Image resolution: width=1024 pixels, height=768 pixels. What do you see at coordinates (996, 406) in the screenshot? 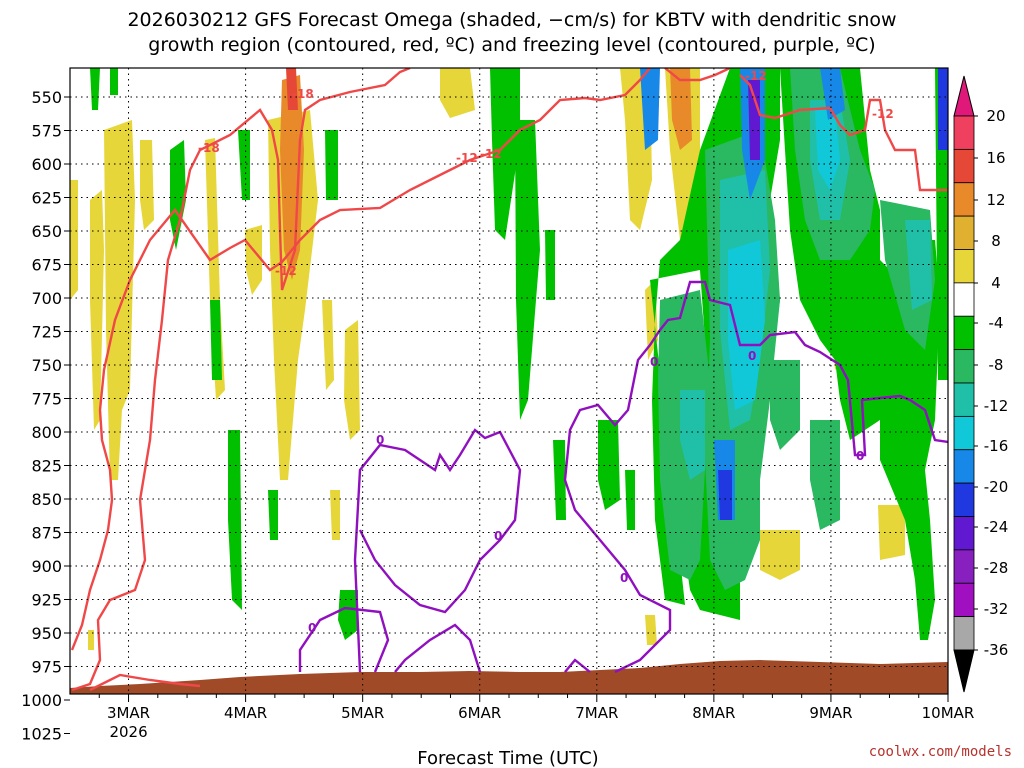
I see `colorbar-tick-label: -12` at bounding box center [996, 406].